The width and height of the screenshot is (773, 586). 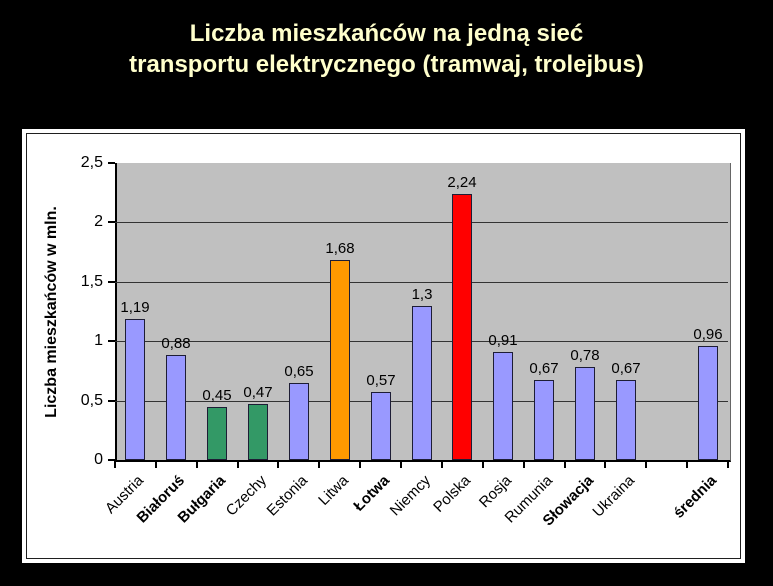 I want to click on y-axis-tick-label: 2,5, so click(x=91, y=162).